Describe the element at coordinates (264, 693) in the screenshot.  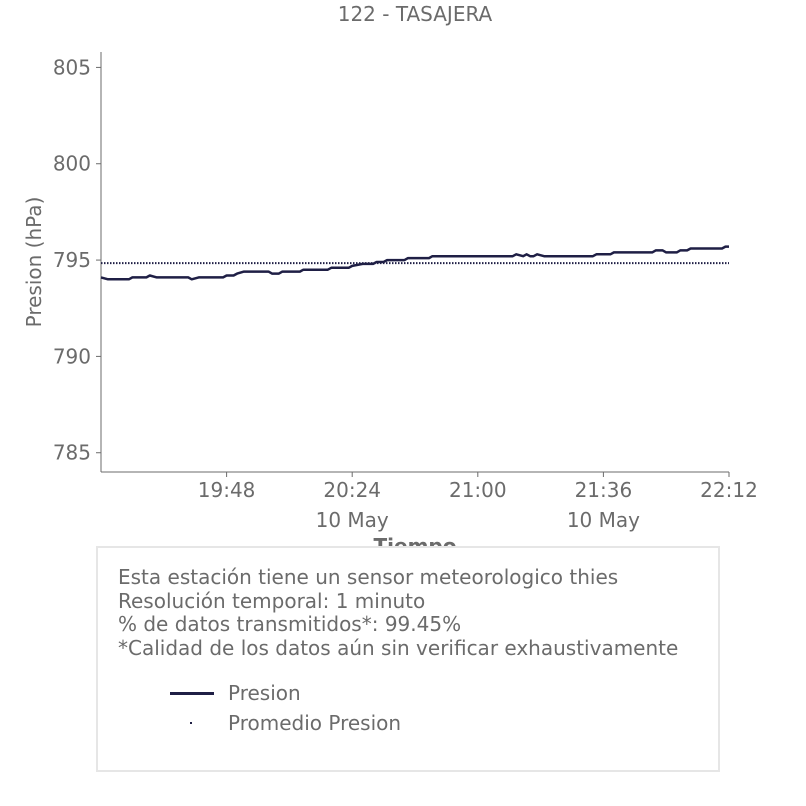
I see `legend-label-presion: Presion` at that location.